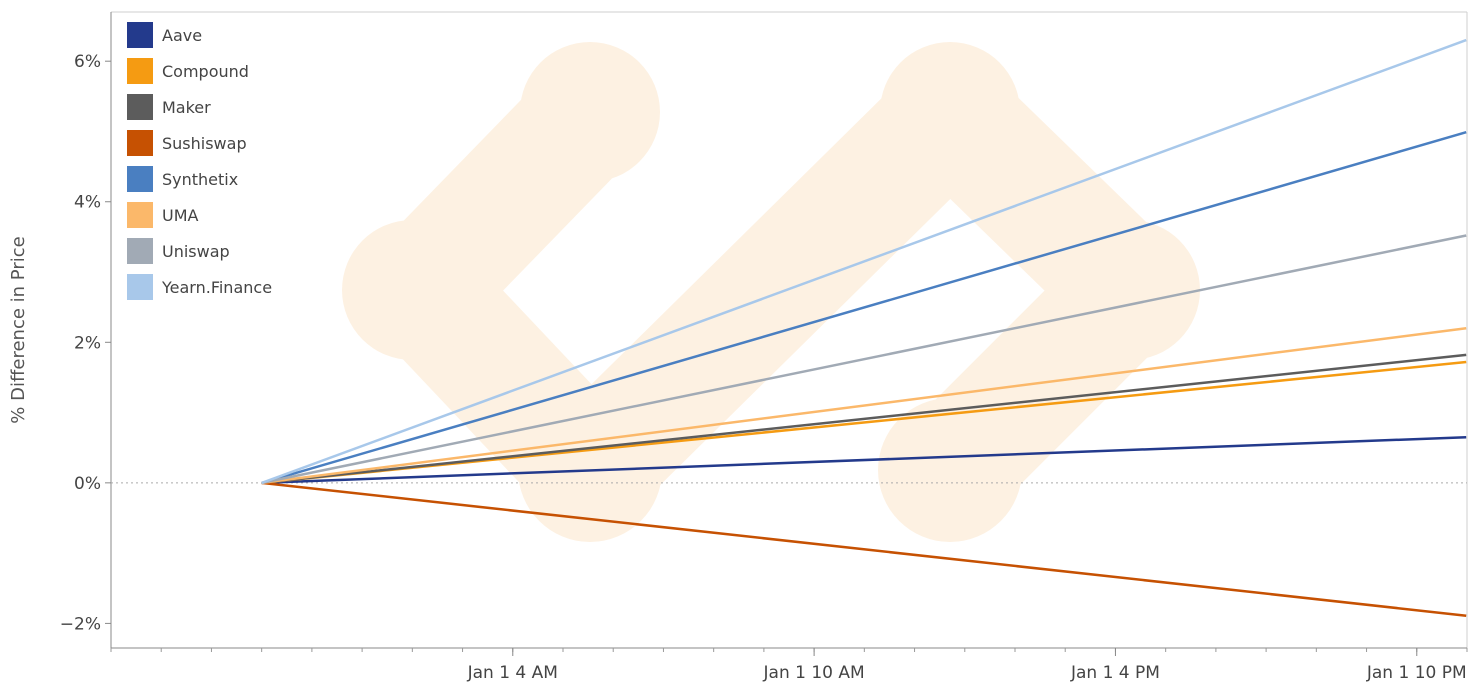 The width and height of the screenshot is (1474, 688). Describe the element at coordinates (216, 287) in the screenshot. I see `legend-label: Yearn.Finance` at that location.